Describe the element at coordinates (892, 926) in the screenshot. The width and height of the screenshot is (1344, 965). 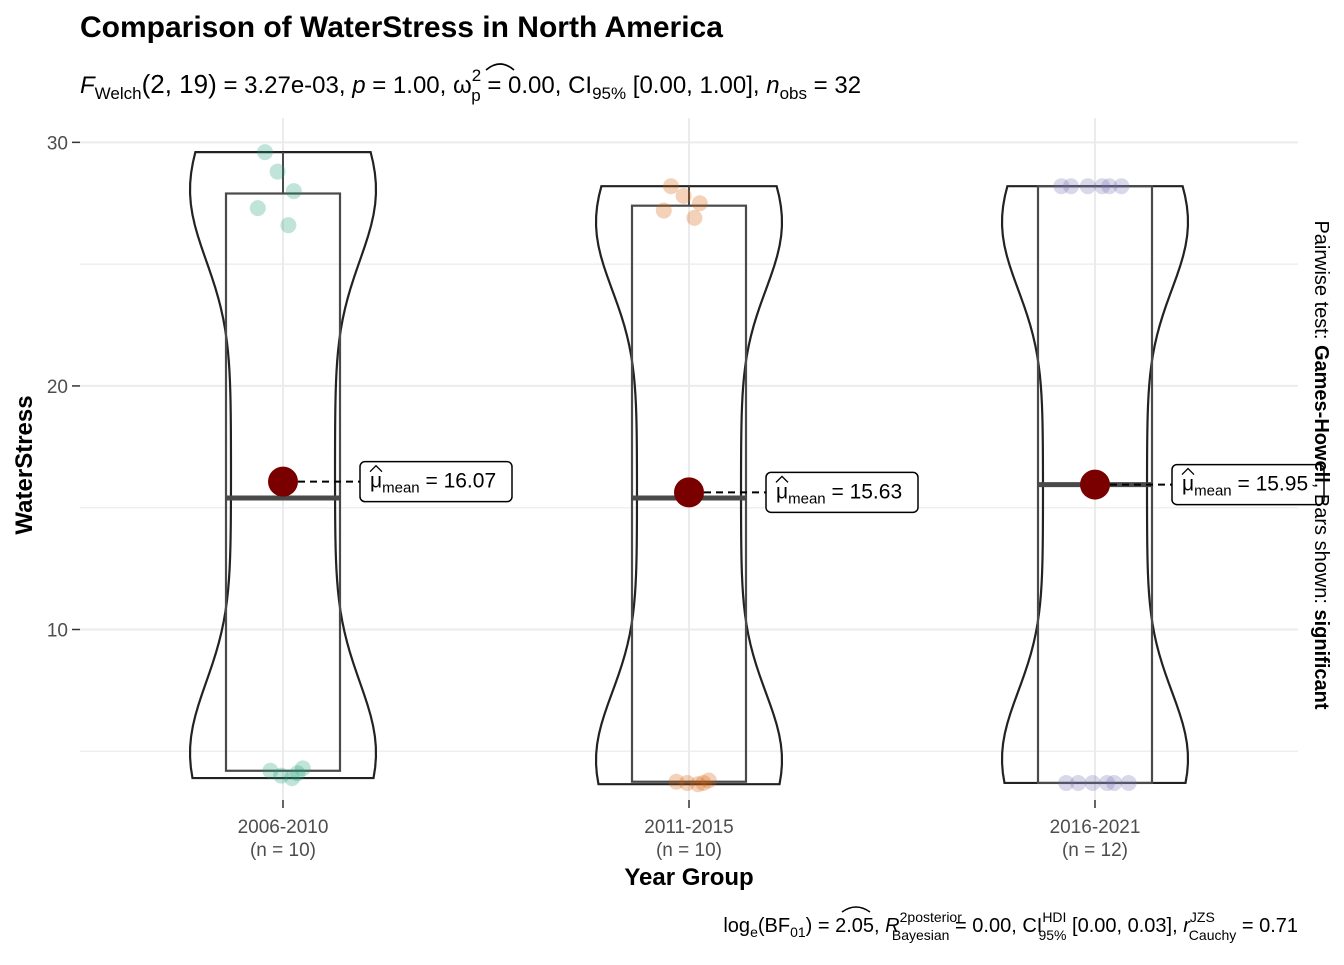
I see `caption-r-symbol: R` at that location.